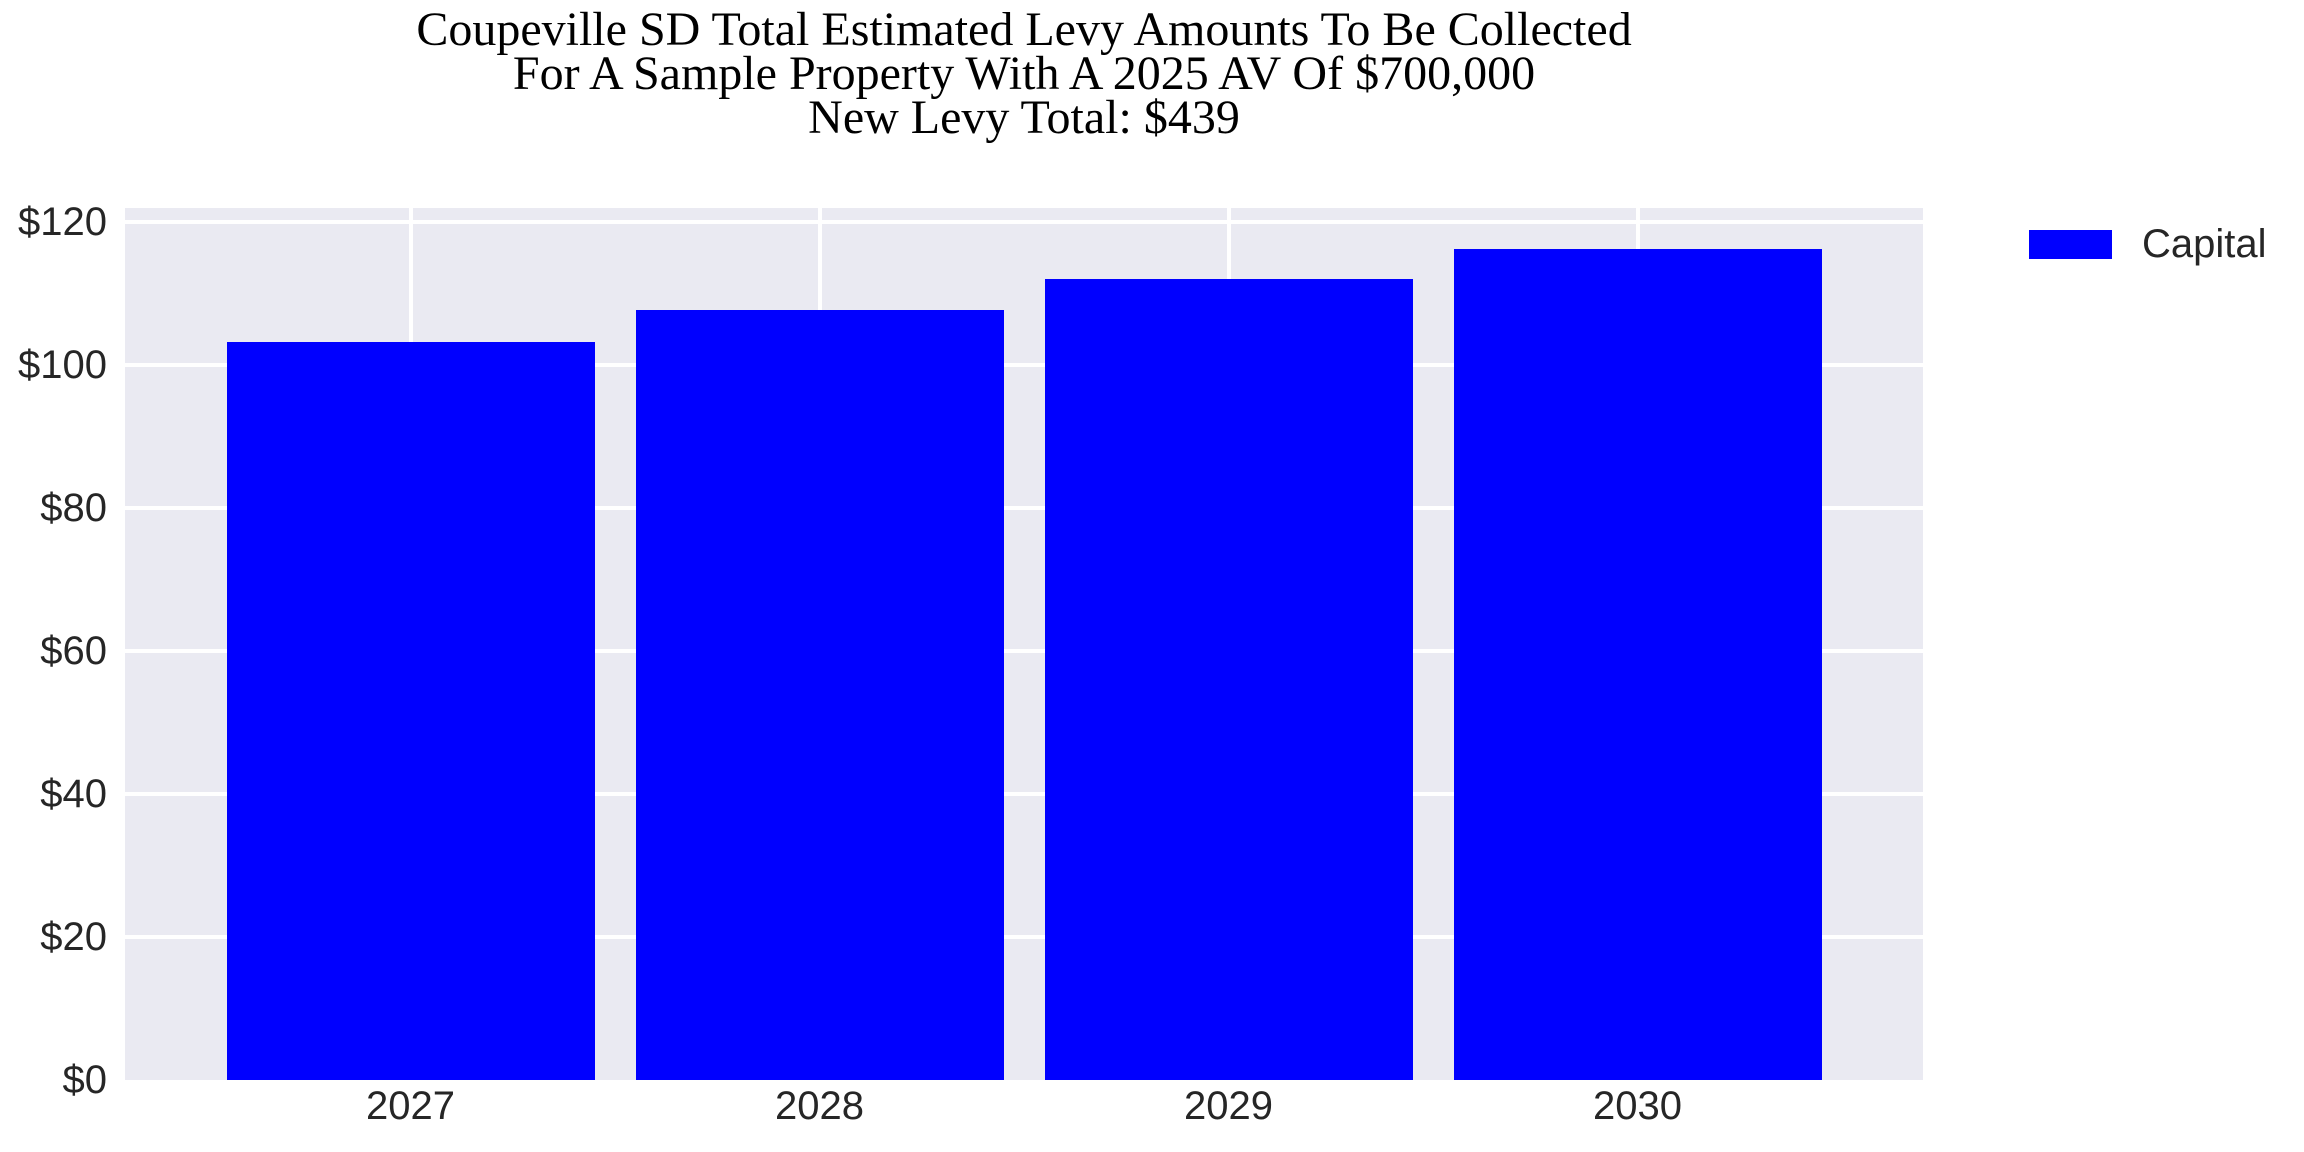 This screenshot has width=2304, height=1152. Describe the element at coordinates (819, 1106) in the screenshot. I see `x-tick-label-2028: 2028` at that location.